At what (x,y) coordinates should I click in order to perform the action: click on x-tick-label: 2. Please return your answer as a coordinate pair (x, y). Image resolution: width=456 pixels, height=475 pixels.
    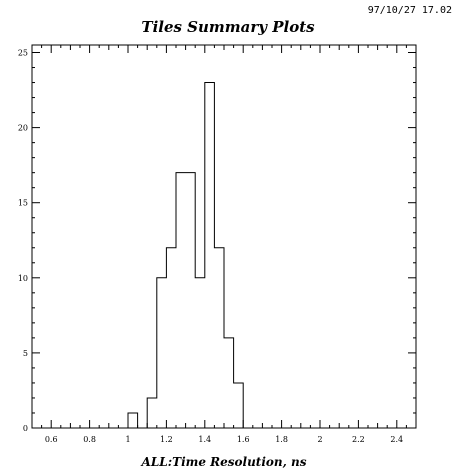
    Looking at the image, I should click on (319, 439).